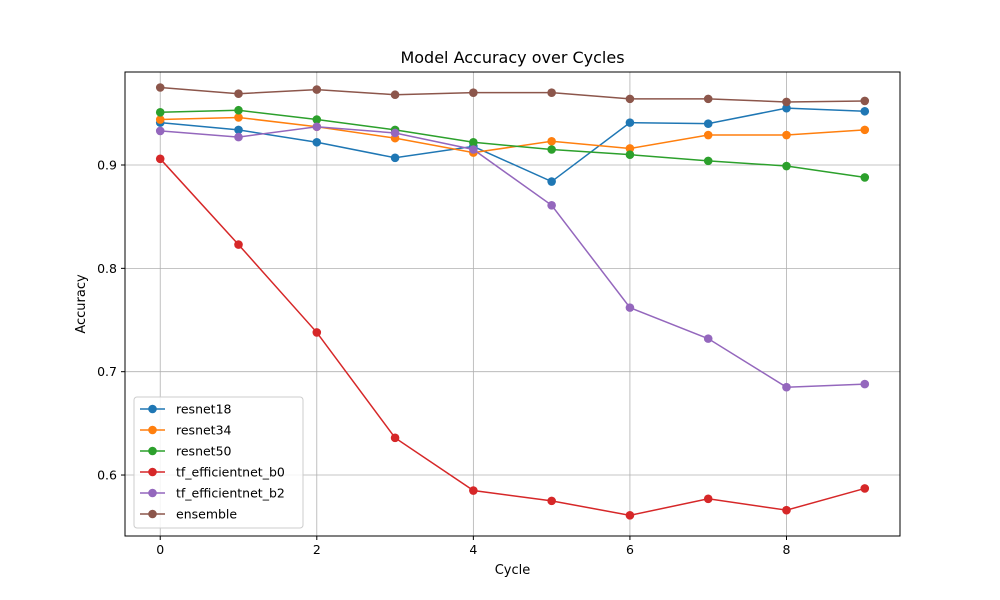  What do you see at coordinates (206, 514) in the screenshot?
I see `legend-label: ensemble` at bounding box center [206, 514].